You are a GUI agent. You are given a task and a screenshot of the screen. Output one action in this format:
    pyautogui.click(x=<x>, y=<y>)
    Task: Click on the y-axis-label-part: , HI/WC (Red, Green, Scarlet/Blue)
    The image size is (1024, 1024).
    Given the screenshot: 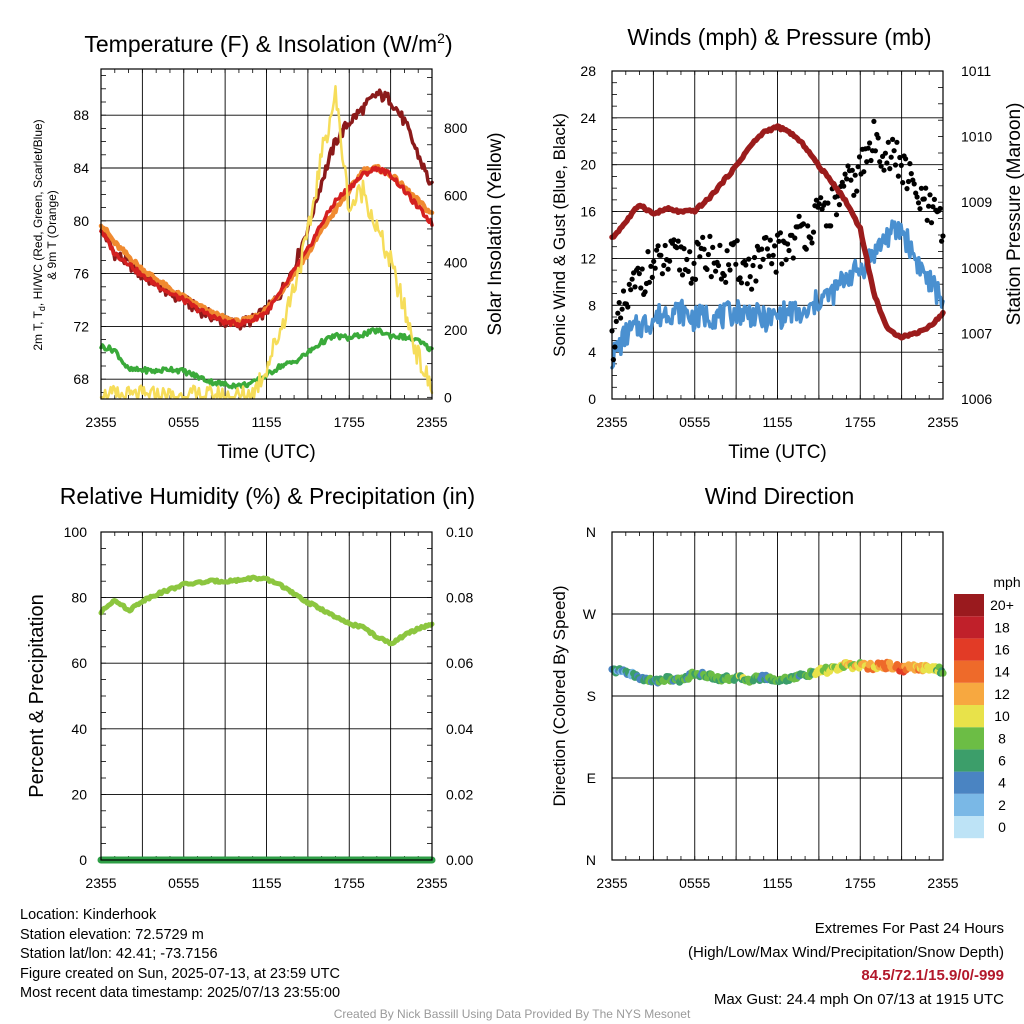 What is the action you would take?
    pyautogui.click(x=38, y=212)
    